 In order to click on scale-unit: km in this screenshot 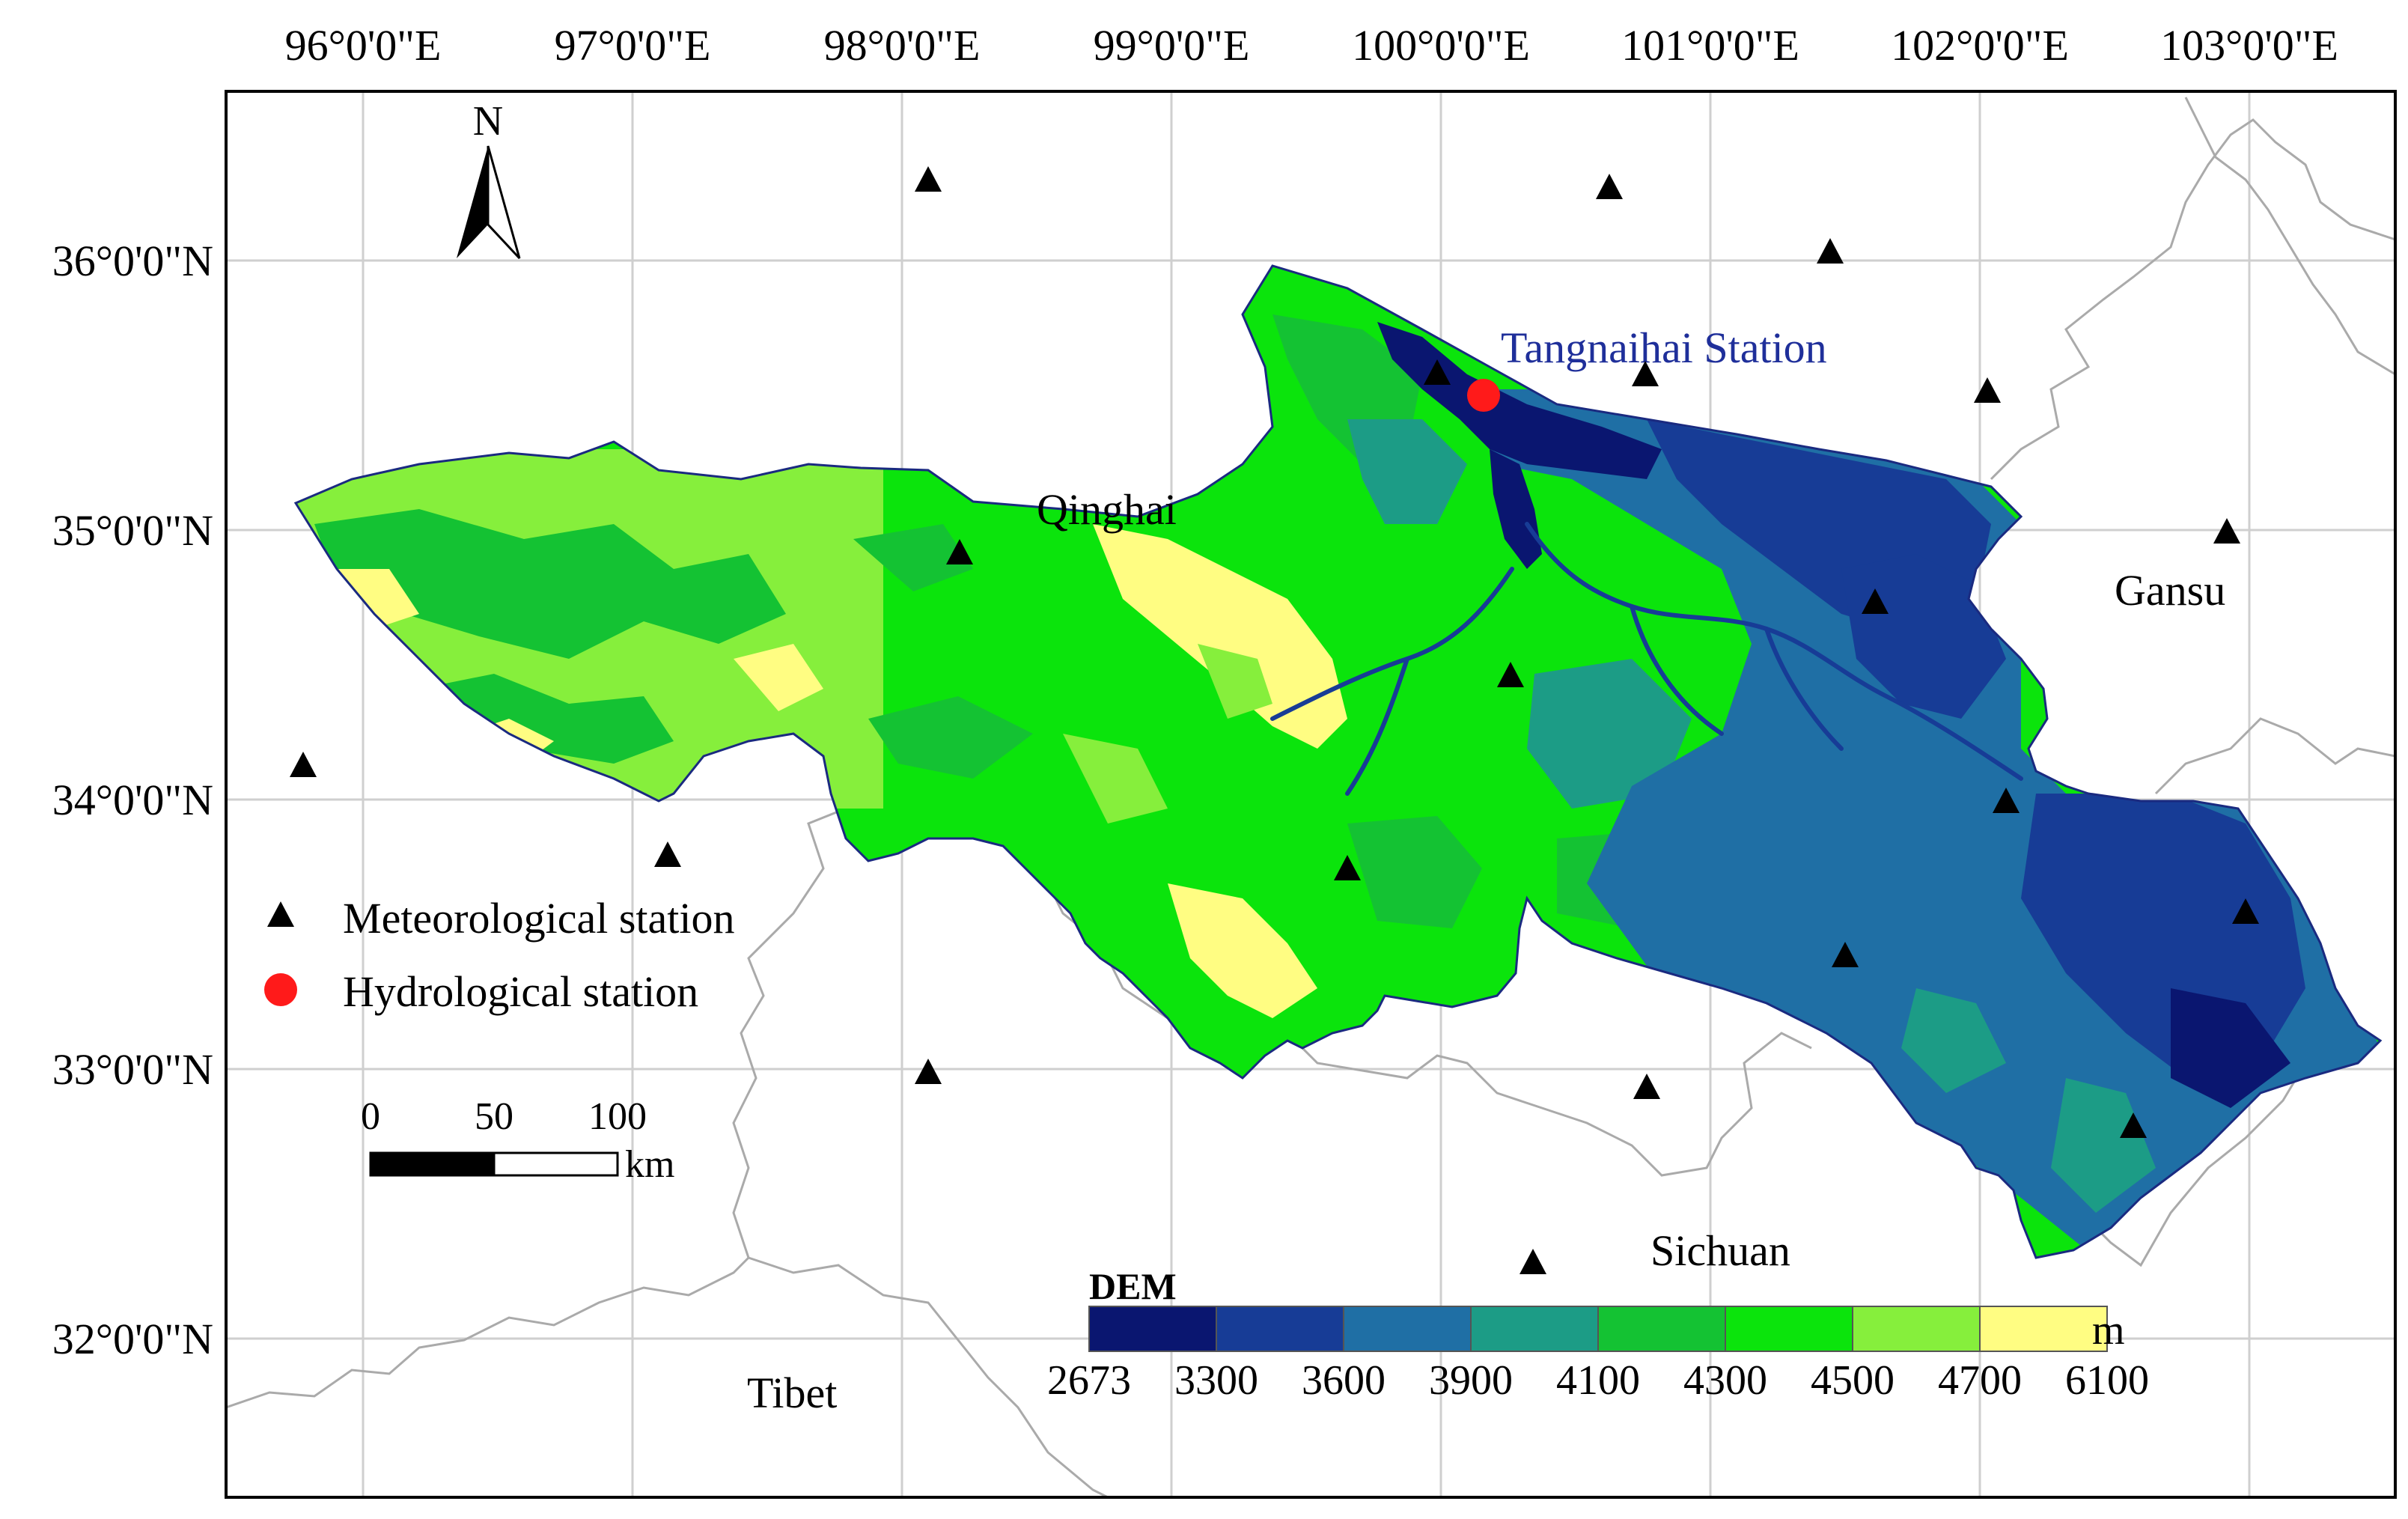, I will do `click(650, 1164)`.